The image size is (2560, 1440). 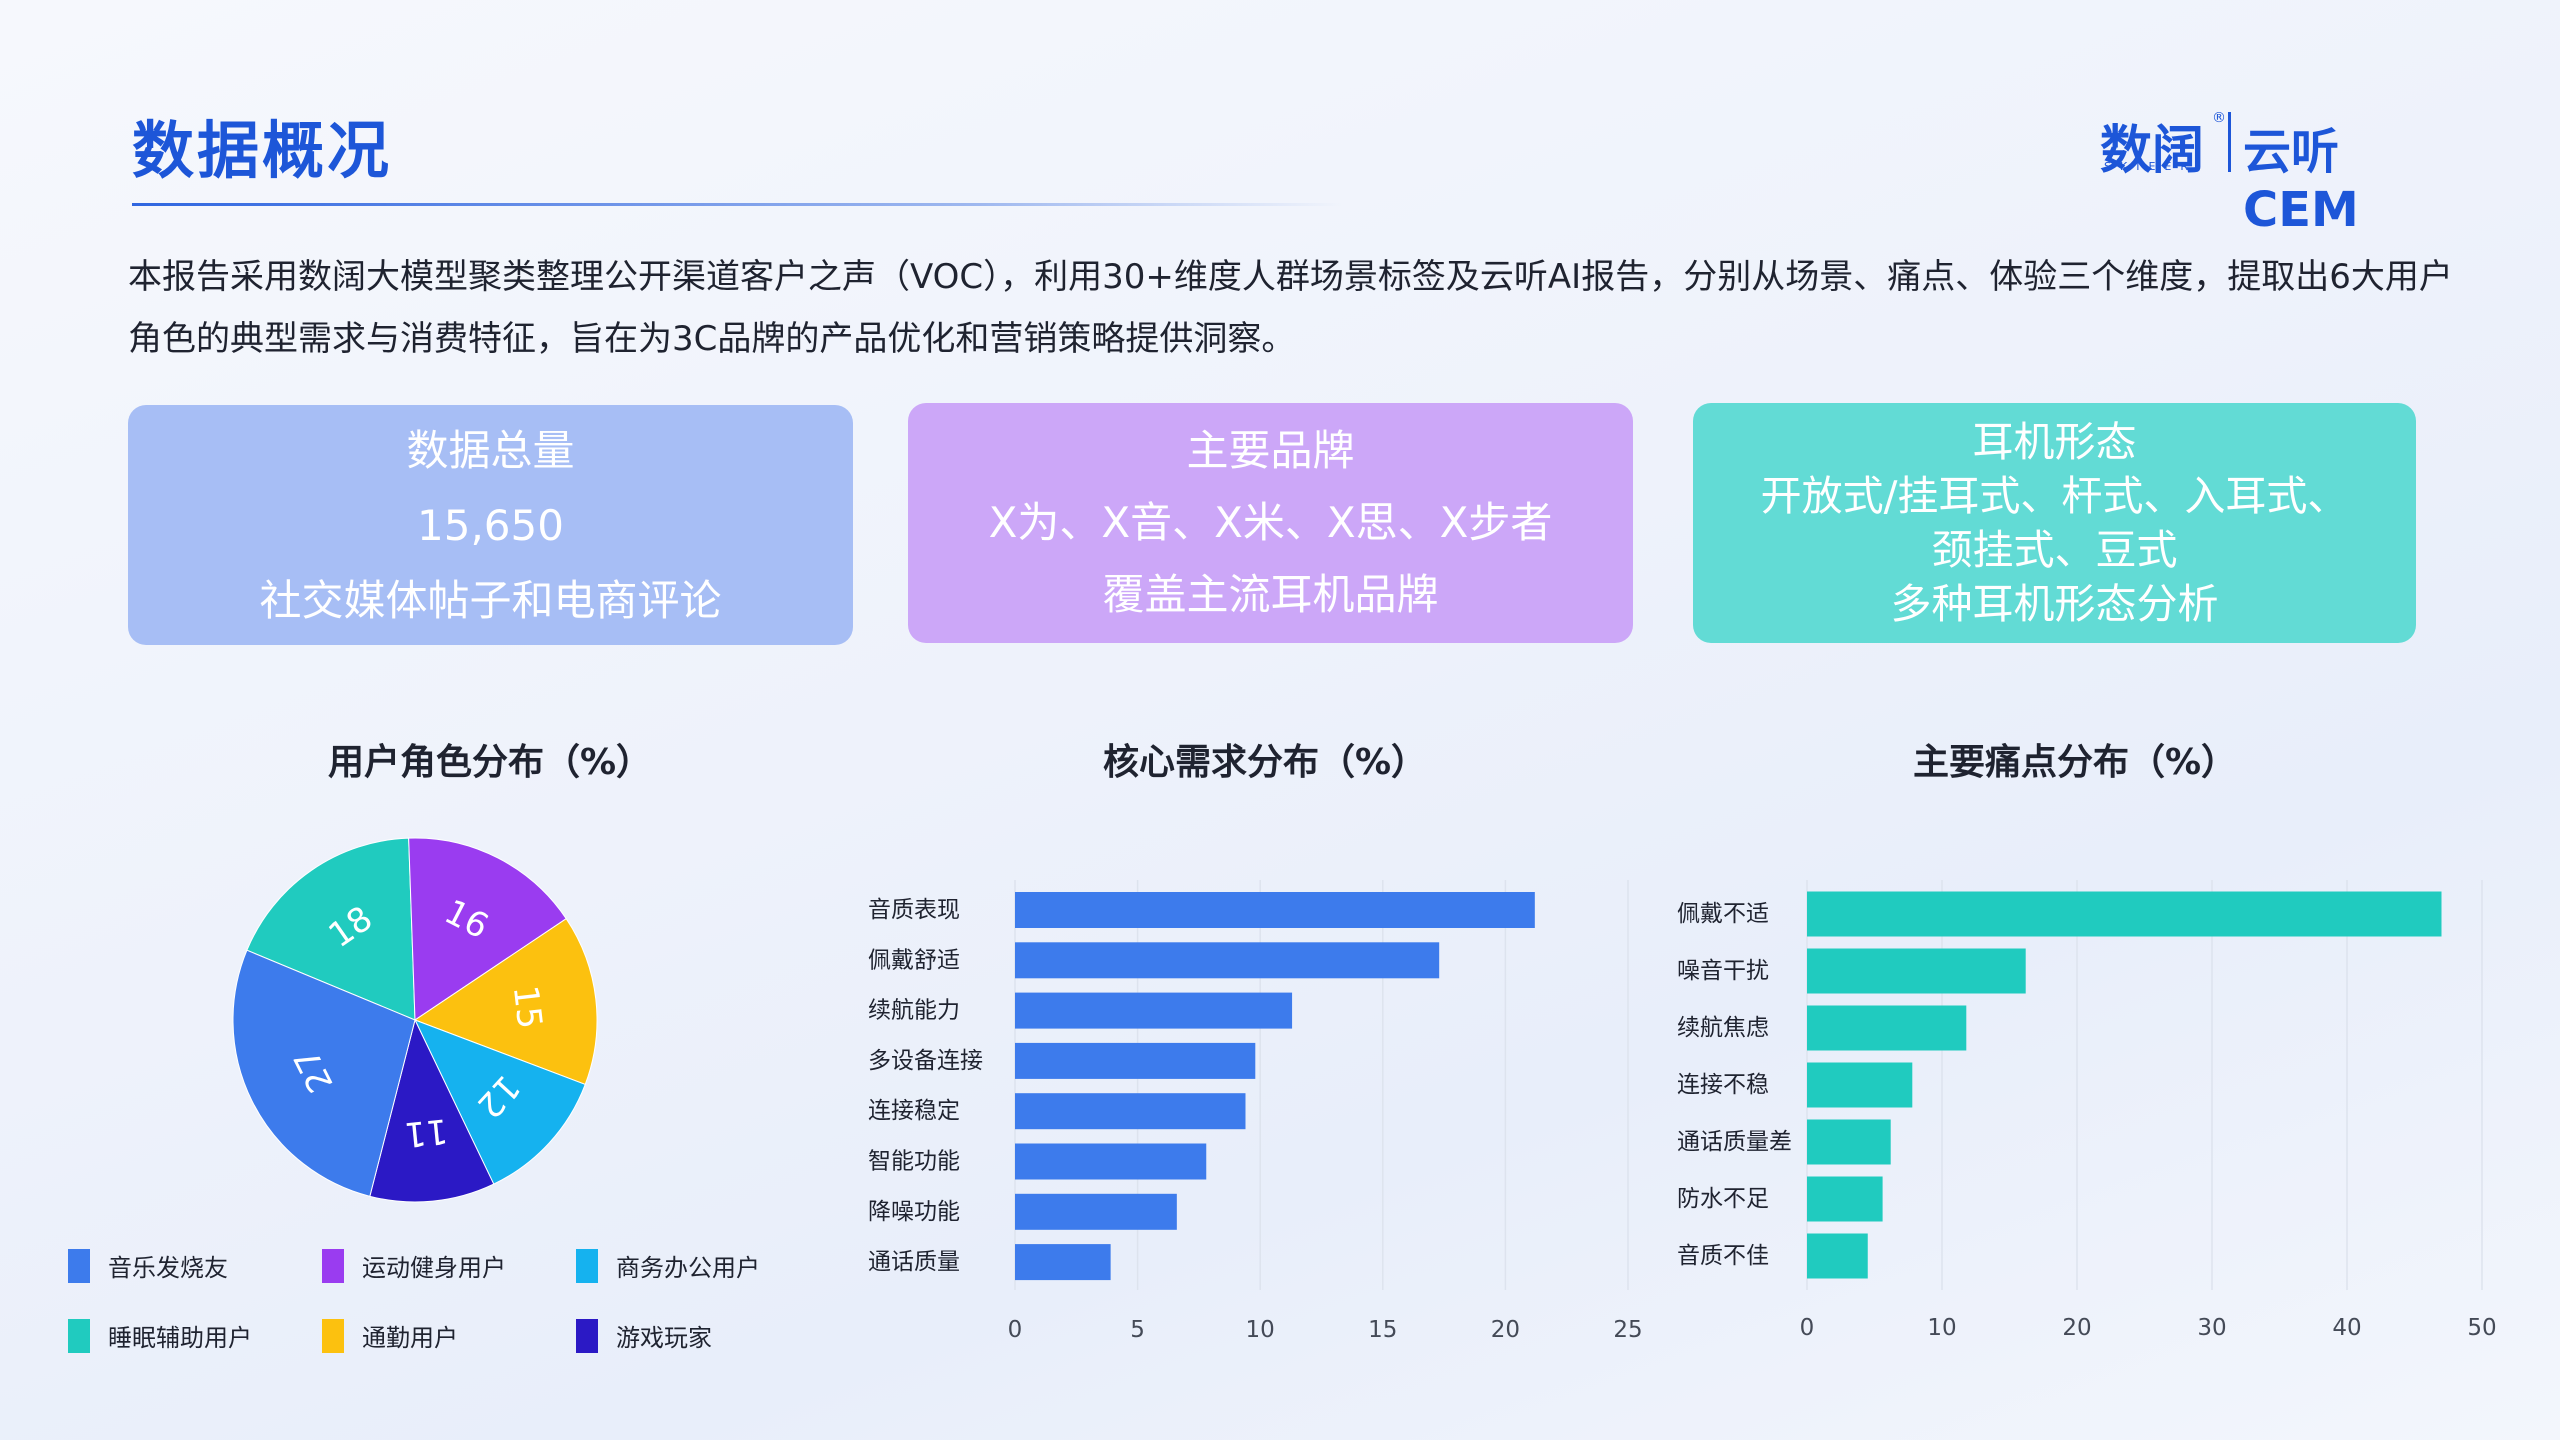 I want to click on logo-main-text: 数阔, so click(x=2152, y=151).